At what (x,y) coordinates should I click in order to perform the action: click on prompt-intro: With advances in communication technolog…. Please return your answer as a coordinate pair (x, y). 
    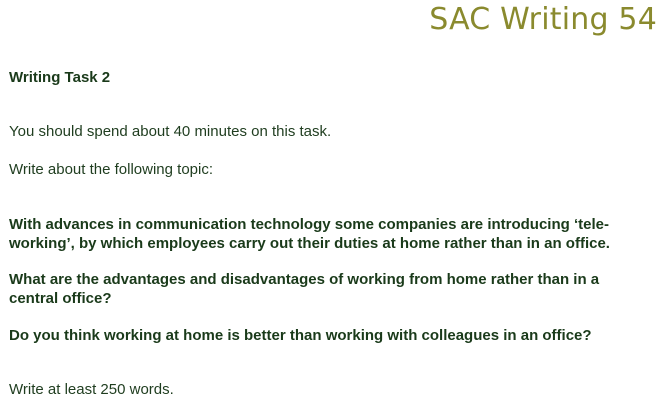
    Looking at the image, I should click on (309, 234).